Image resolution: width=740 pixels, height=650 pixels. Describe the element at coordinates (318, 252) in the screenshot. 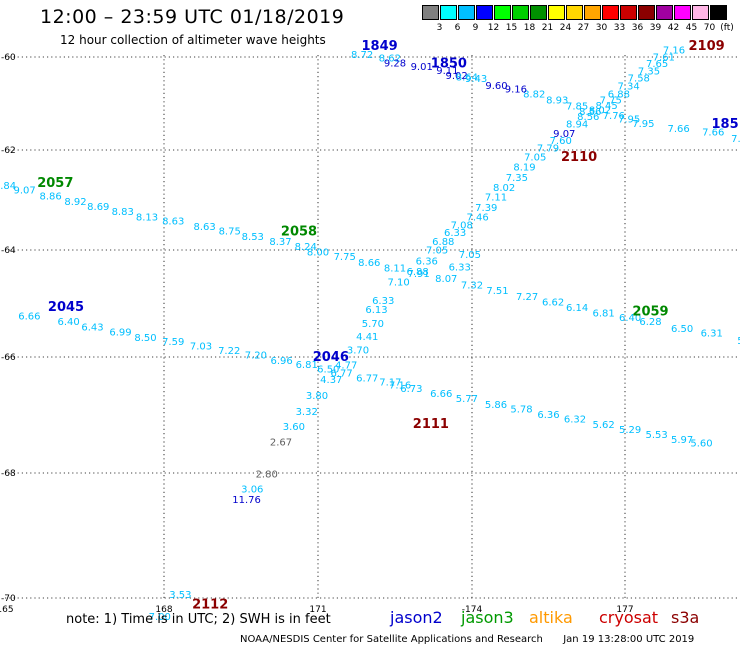

I see `swh-value: 8.00` at that location.